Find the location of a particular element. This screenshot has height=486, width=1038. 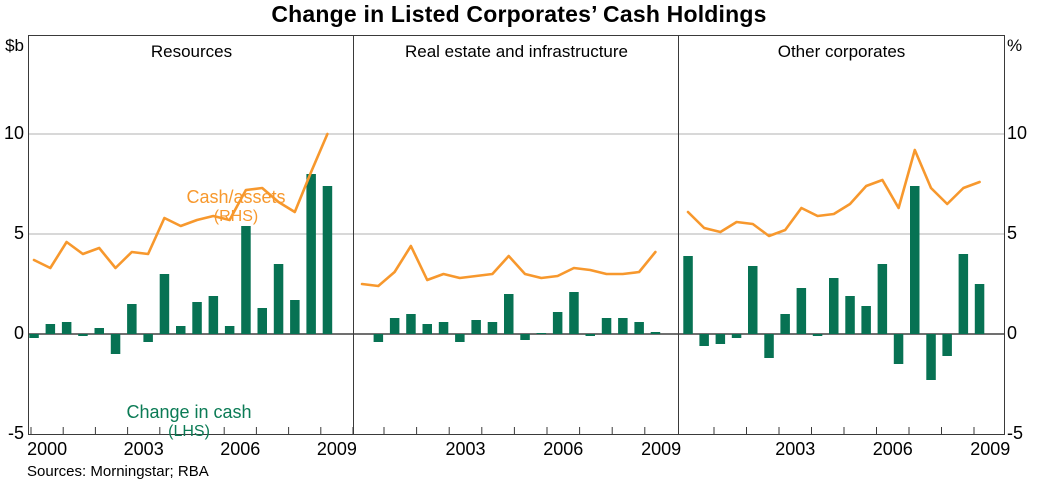

panel-title-real-estate: Real estate and infrastructure is located at coordinates (516, 51).